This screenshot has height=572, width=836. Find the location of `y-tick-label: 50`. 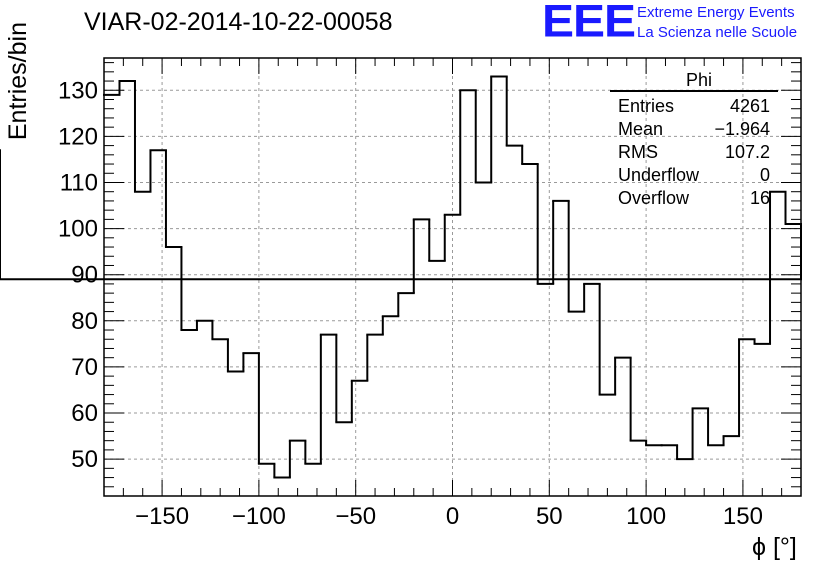

y-tick-label: 50 is located at coordinates (84, 459).